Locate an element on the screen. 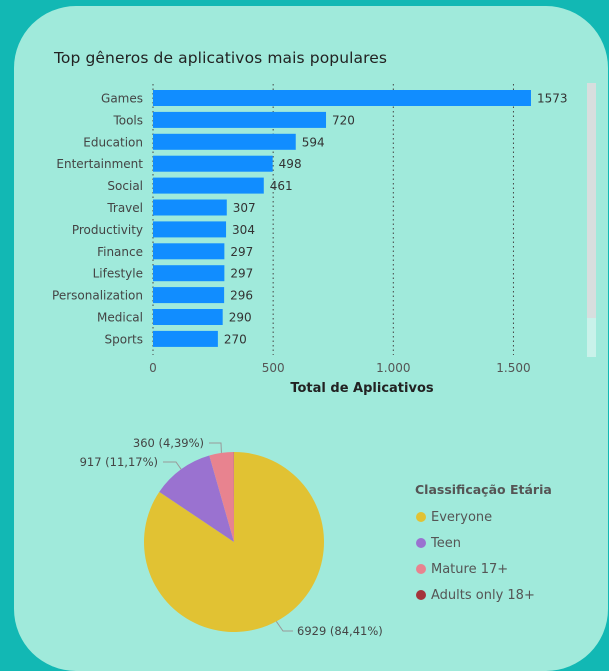 The height and width of the screenshot is (671, 609). legend-item: Teen is located at coordinates (483, 543).